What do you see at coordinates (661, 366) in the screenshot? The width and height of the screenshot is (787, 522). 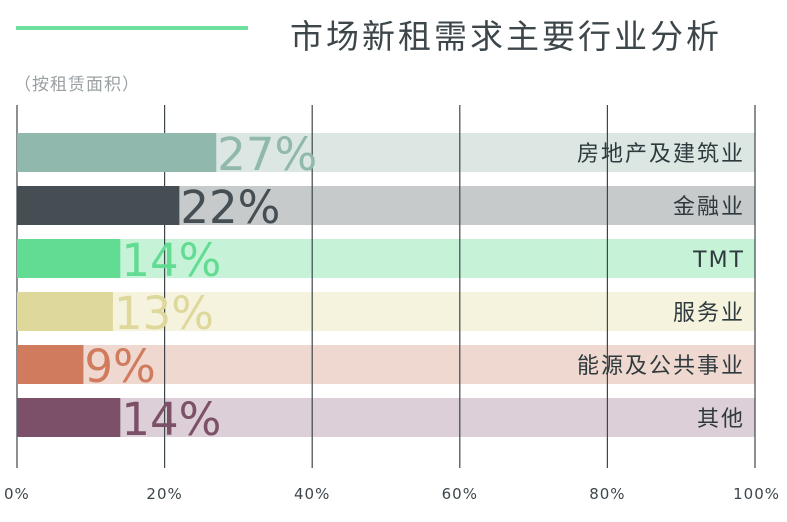 I see `category-label: 能源及公共事业` at bounding box center [661, 366].